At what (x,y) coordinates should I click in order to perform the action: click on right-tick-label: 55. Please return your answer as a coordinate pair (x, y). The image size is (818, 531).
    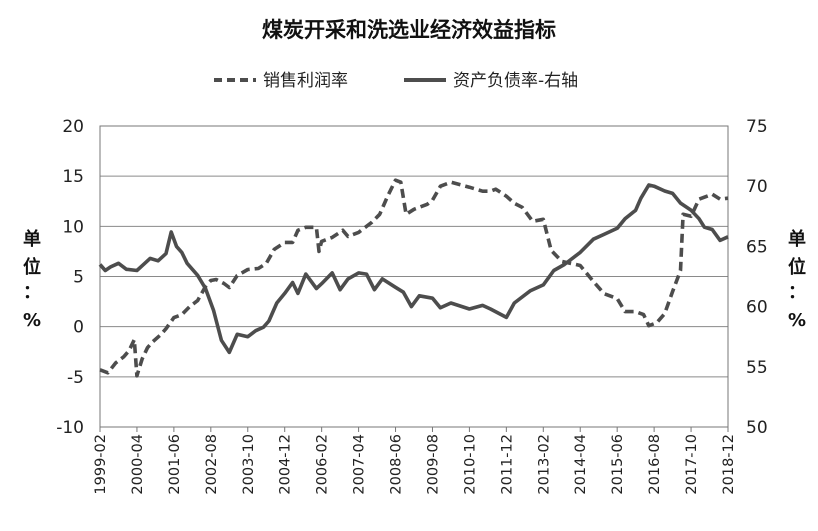
    Looking at the image, I should click on (757, 368).